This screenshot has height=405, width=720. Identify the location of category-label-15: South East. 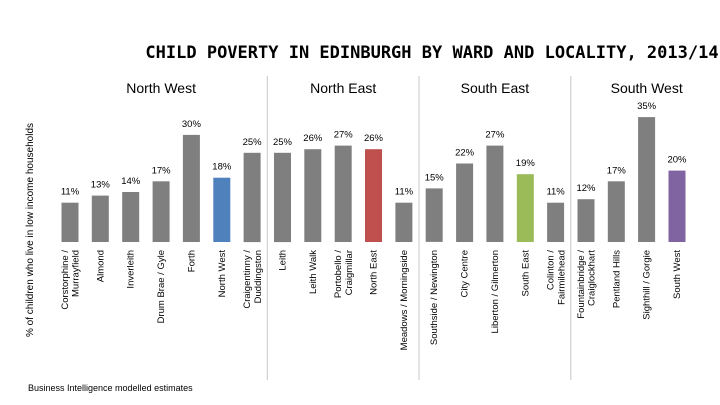
(525, 273).